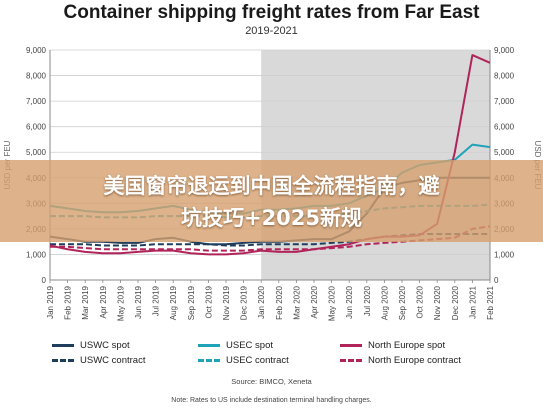  What do you see at coordinates (367, 300) in the screenshot?
I see `x-tick-label: Jul 2020` at bounding box center [367, 300].